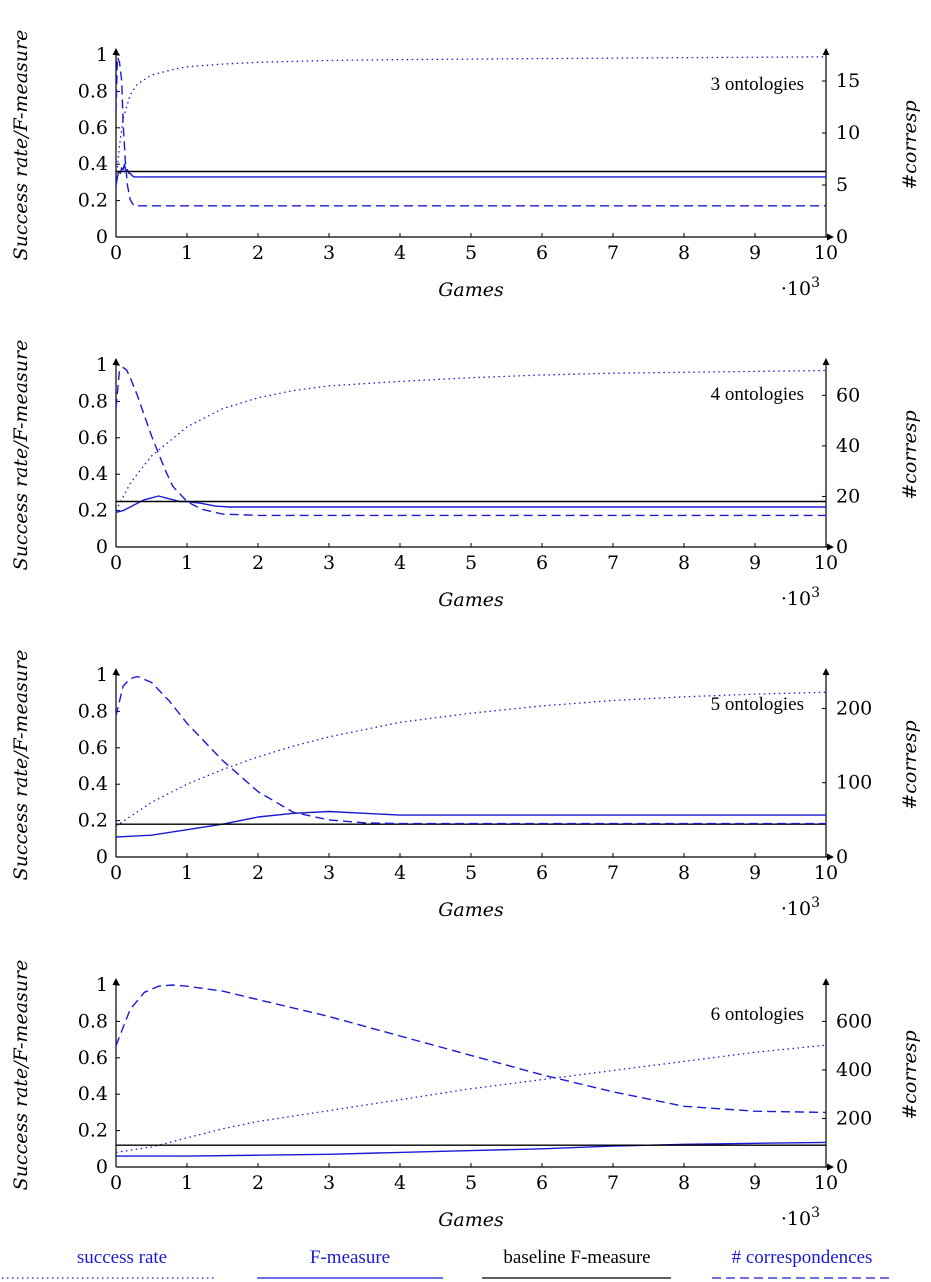 The image size is (931, 1282). I want to click on panel-annotation: 3 ontologies, so click(757, 84).